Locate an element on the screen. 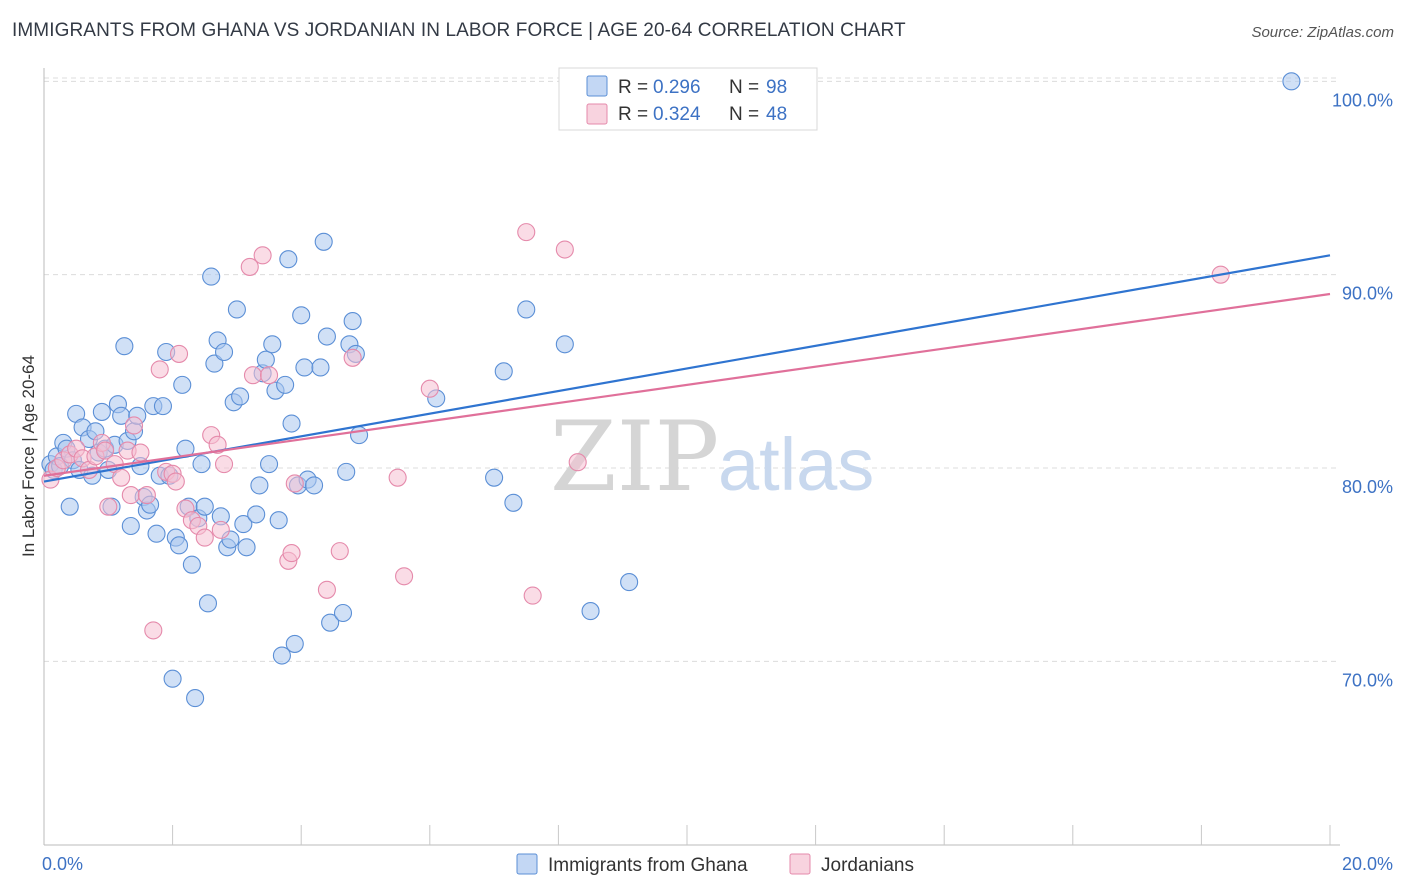 The width and height of the screenshot is (1406, 892). y-tick-labels: 70.0% 80.0% 90.0% 100.0% is located at coordinates (1362, 390).